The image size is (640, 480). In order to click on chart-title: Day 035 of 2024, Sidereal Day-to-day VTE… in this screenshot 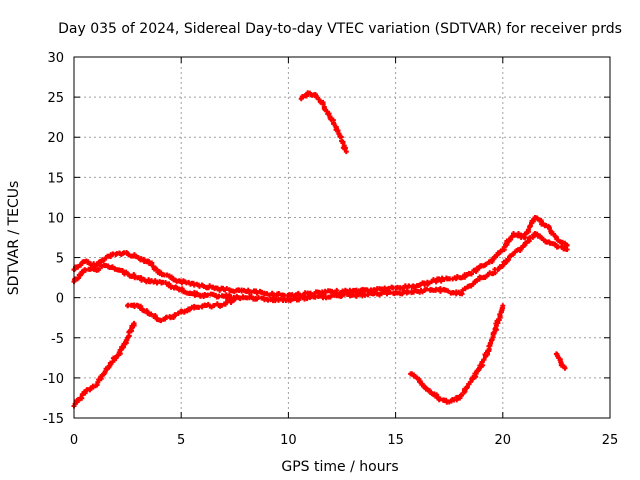, I will do `click(340, 29)`.